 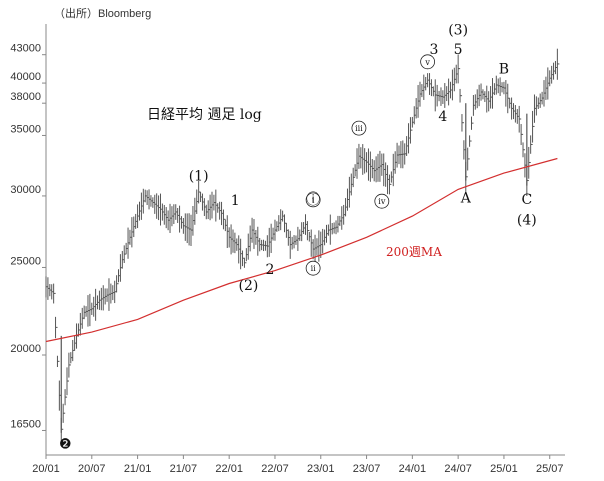 I want to click on y-tick-label: 40000, so click(x=25, y=77).